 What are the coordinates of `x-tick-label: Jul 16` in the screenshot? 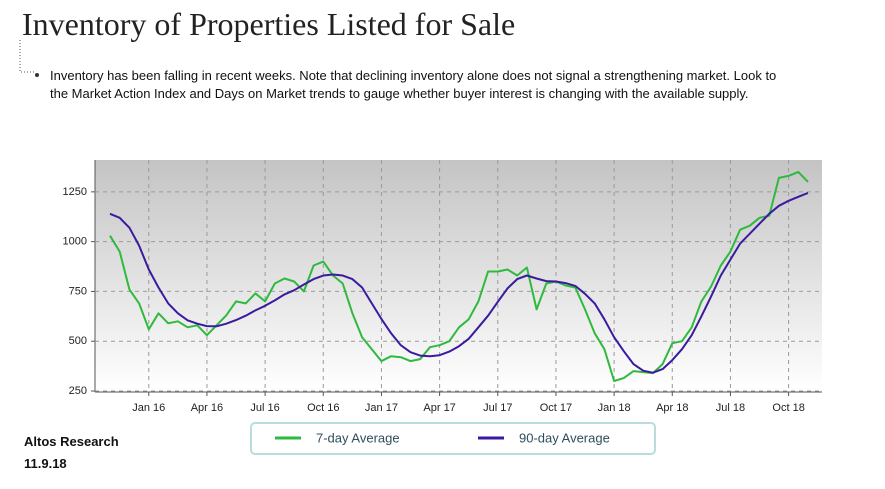 It's located at (264, 408).